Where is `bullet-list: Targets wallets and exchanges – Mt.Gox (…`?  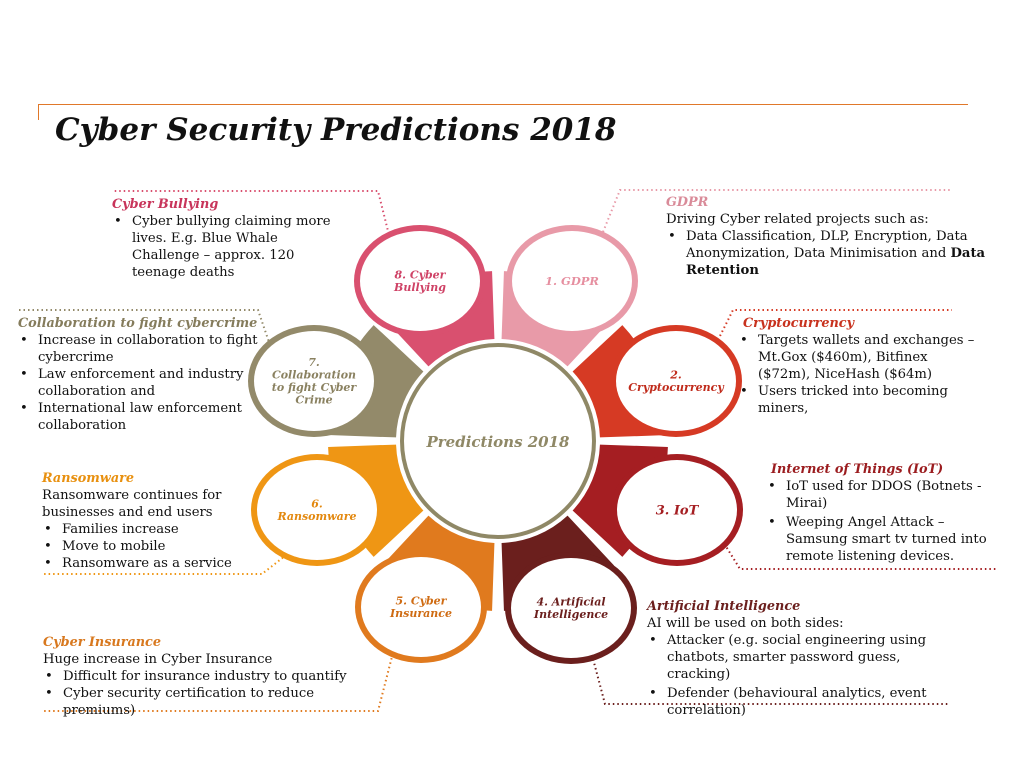 bullet-list: Targets wallets and exchanges – Mt.Gox (… is located at coordinates (858, 374).